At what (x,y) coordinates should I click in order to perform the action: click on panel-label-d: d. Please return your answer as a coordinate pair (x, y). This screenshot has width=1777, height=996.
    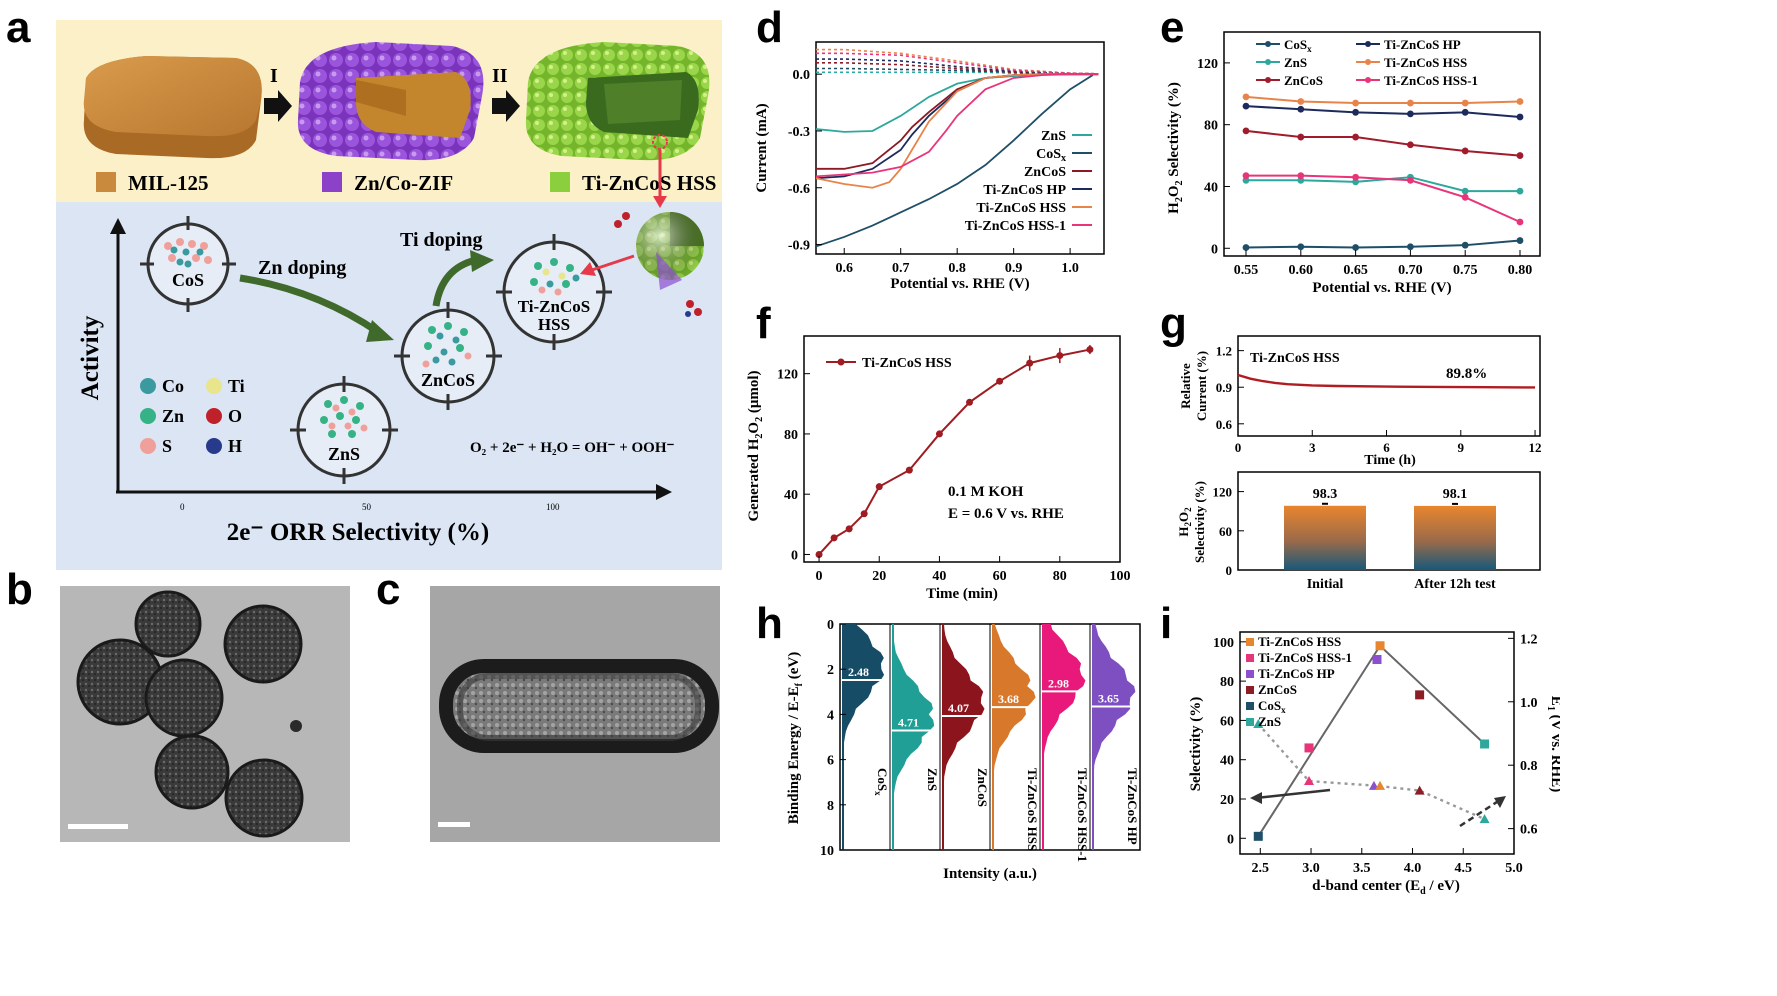
    Looking at the image, I should click on (769, 27).